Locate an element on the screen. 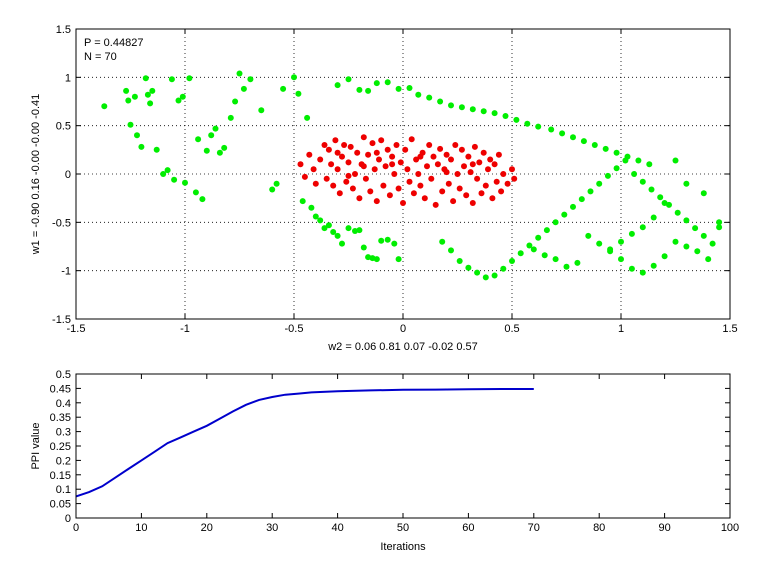 This screenshot has height=576, width=768. line-y-tick-label: 0 is located at coordinates (68, 519).